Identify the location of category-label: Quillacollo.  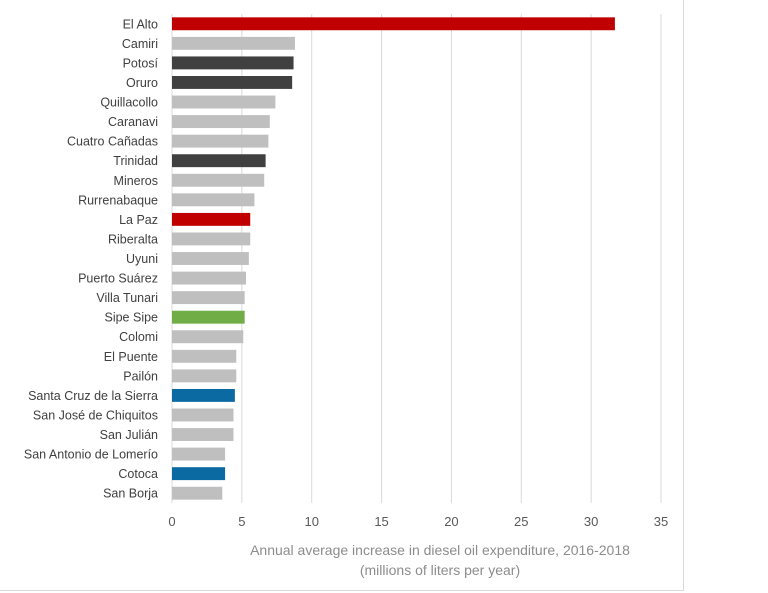
(129, 103).